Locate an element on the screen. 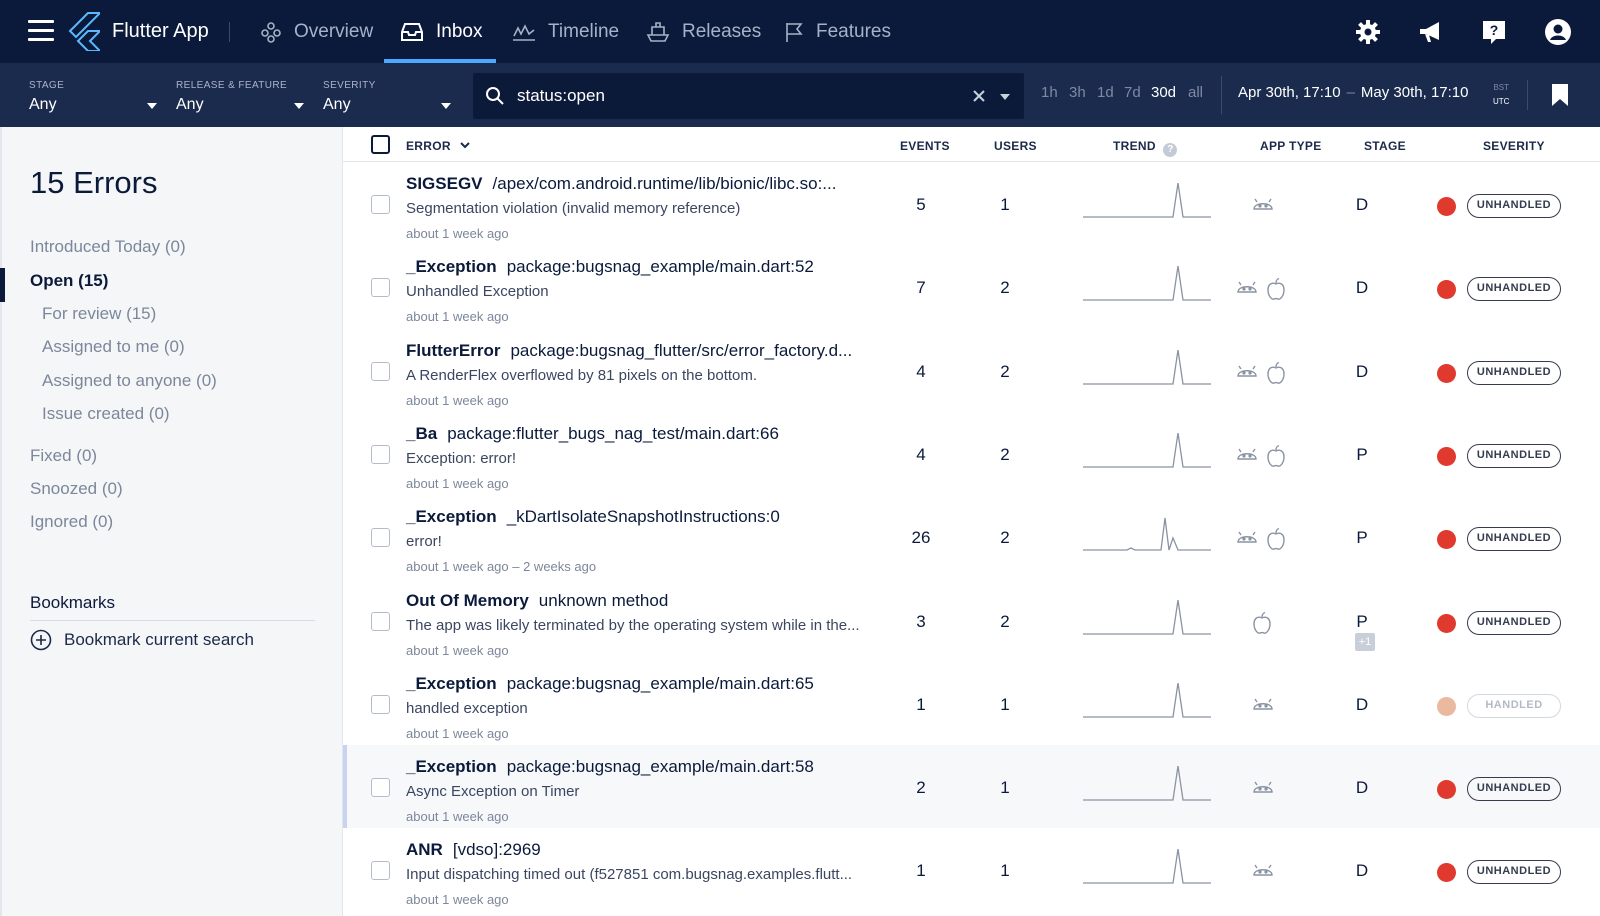 The height and width of the screenshot is (916, 1600). users-count: 1 is located at coordinates (1005, 704).